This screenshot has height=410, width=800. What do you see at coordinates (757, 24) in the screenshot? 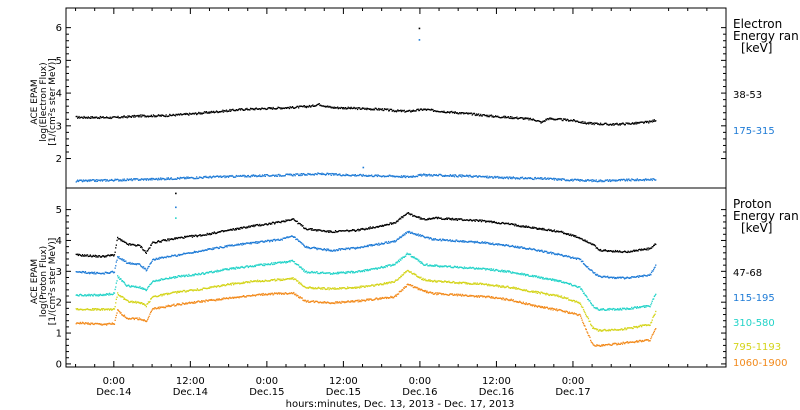
I see `legend-title-line: Electron` at bounding box center [757, 24].